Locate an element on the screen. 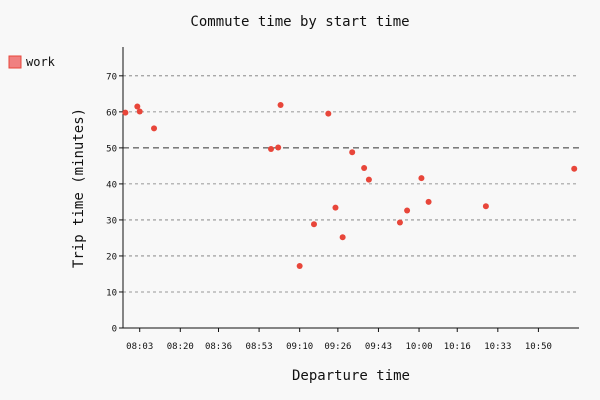 This screenshot has width=600, height=400. chart-title: Commute time by start time is located at coordinates (299, 22).